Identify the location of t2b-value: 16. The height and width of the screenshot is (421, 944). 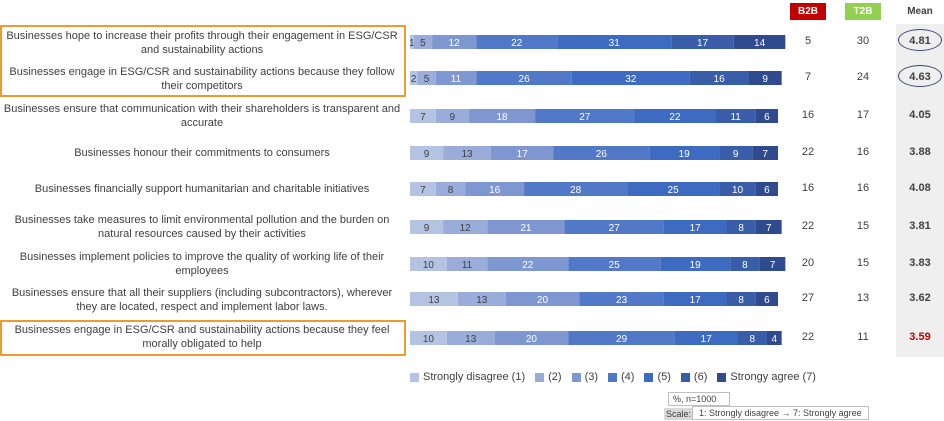
(863, 152).